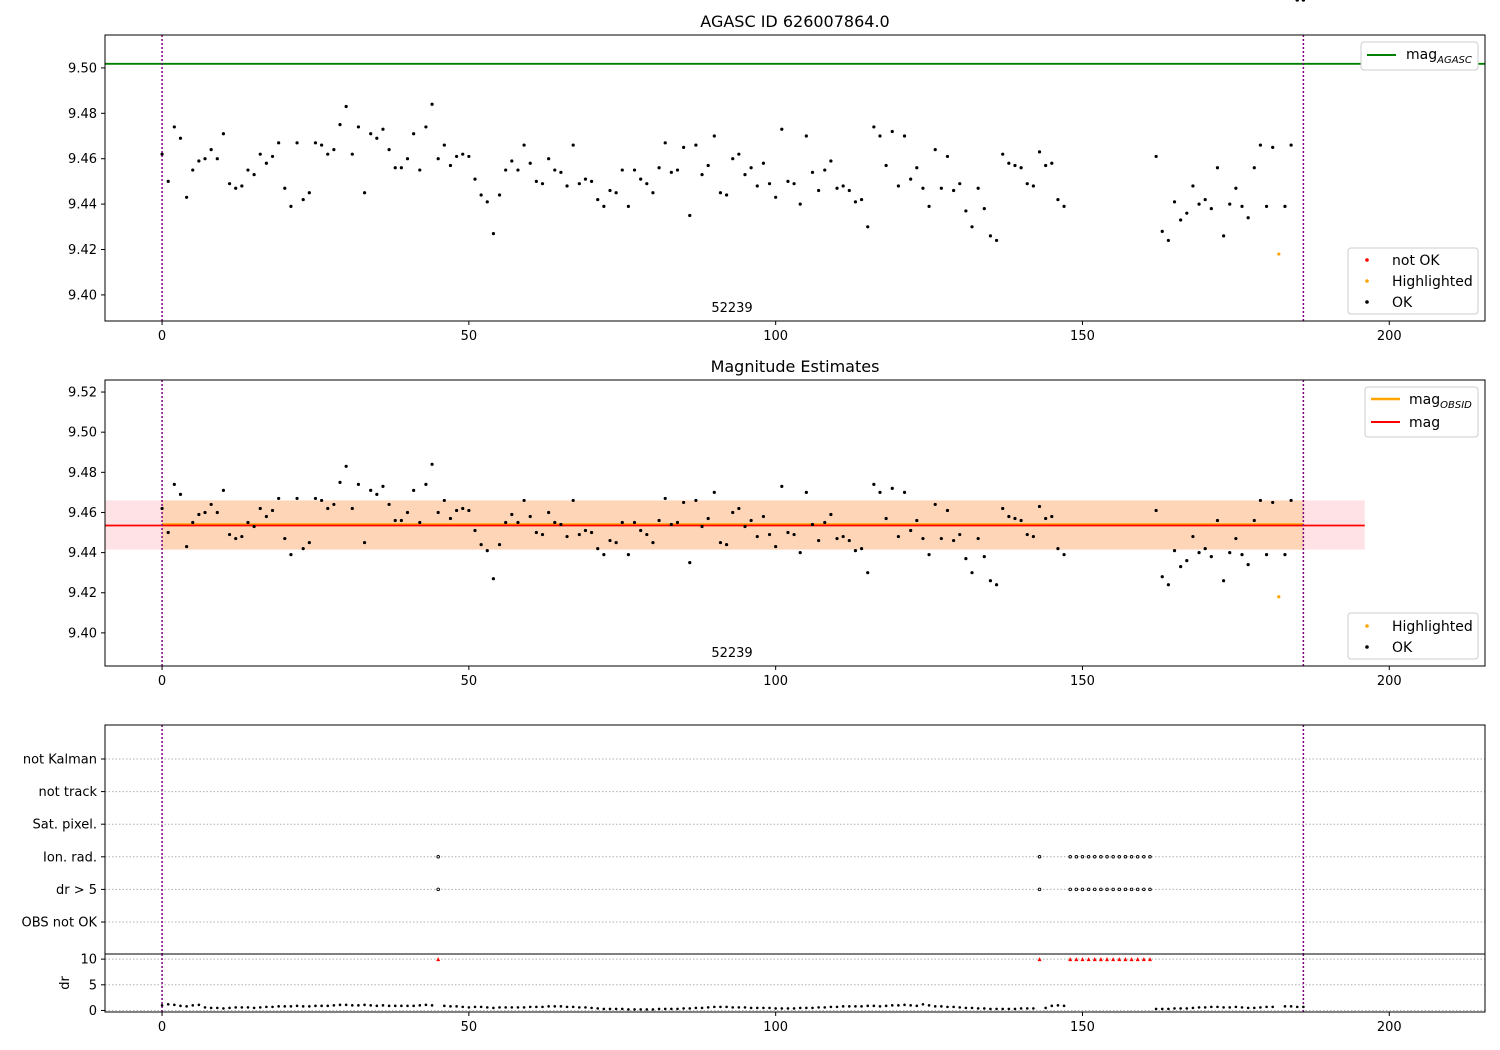 This screenshot has width=1500, height=1050. I want to click on x-tick-label: 50, so click(469, 681).